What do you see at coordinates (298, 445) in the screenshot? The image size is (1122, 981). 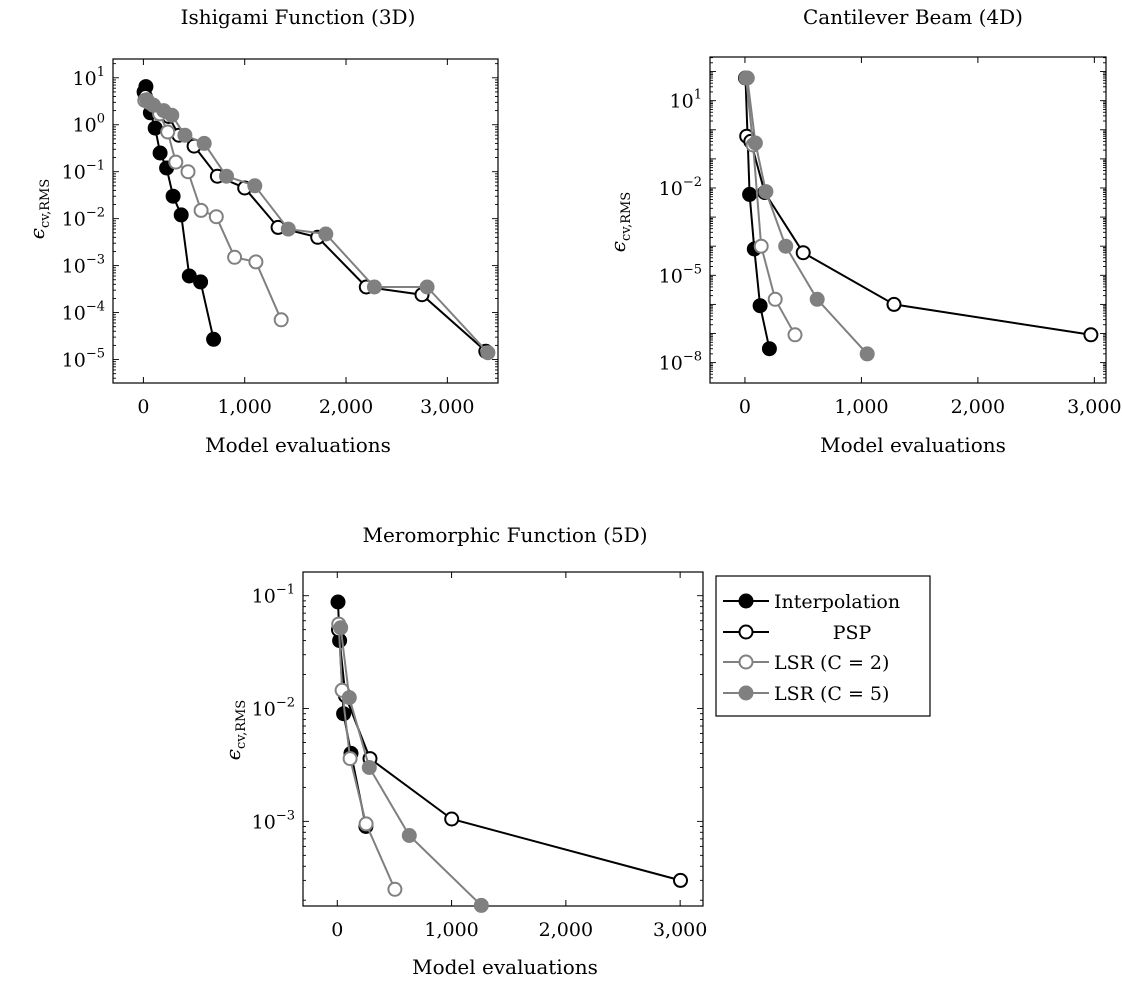 I see `xlabel-ishigami: Model evaluations` at bounding box center [298, 445].